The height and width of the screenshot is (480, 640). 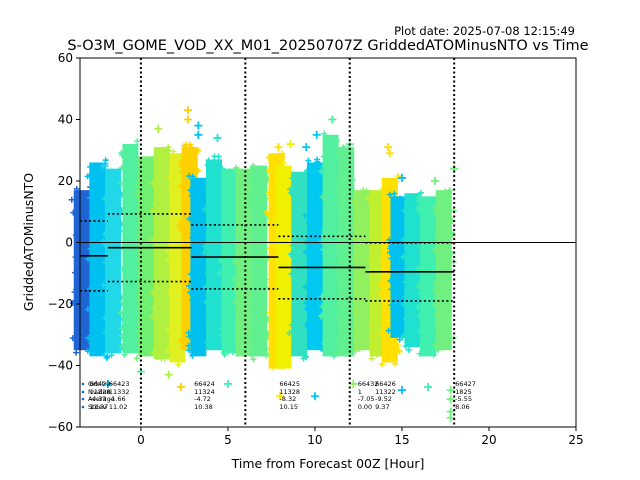 I want to click on stats-value: 11328, so click(x=100, y=392).